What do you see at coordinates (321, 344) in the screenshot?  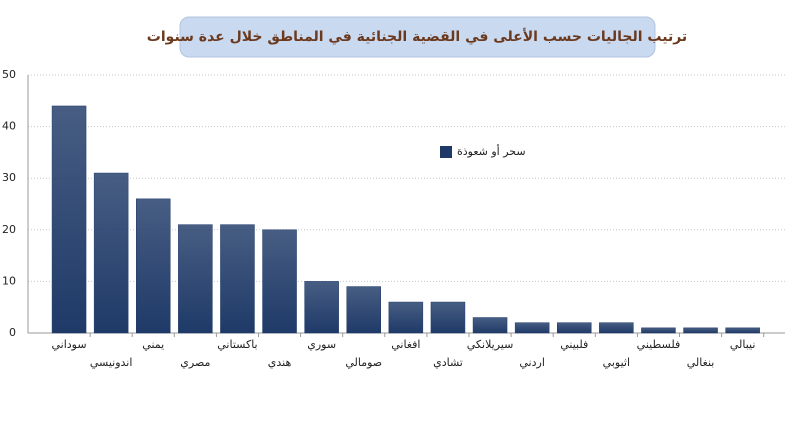 I see `x-tick-label: سوري` at bounding box center [321, 344].